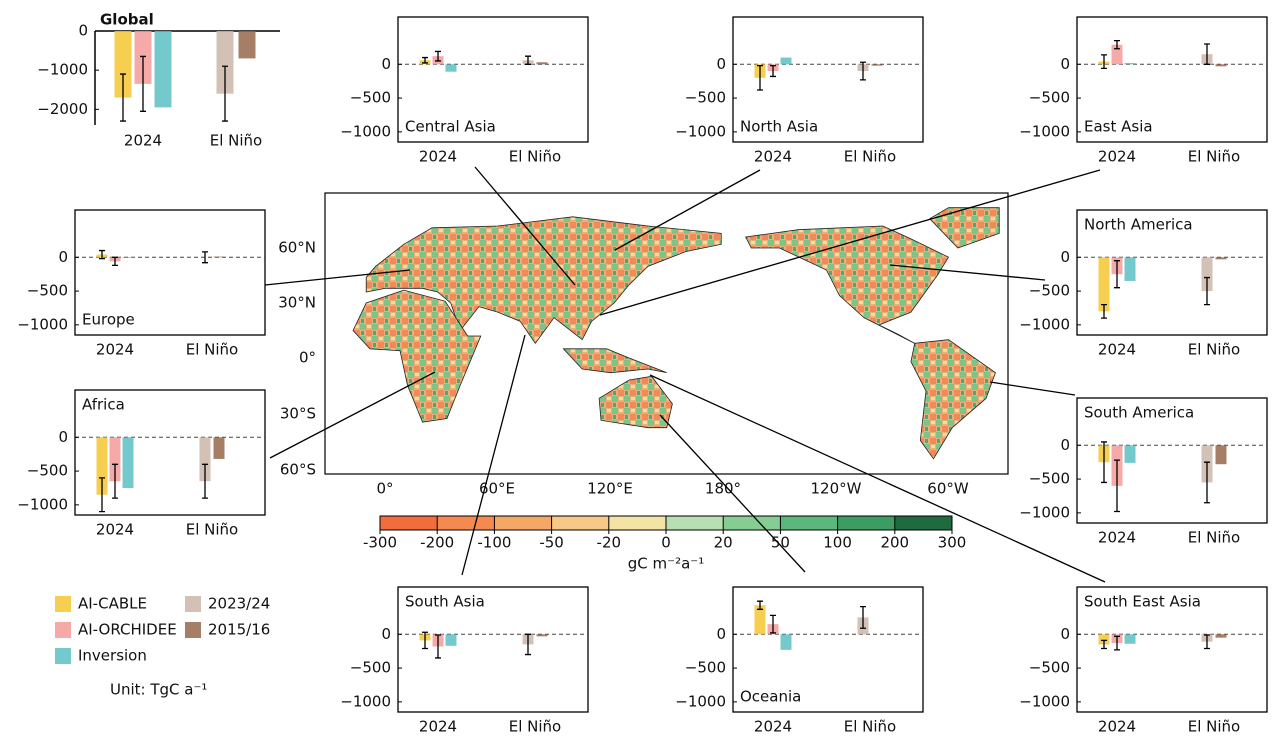  I want to click on colorbar-tick-label: 0, so click(666, 543).